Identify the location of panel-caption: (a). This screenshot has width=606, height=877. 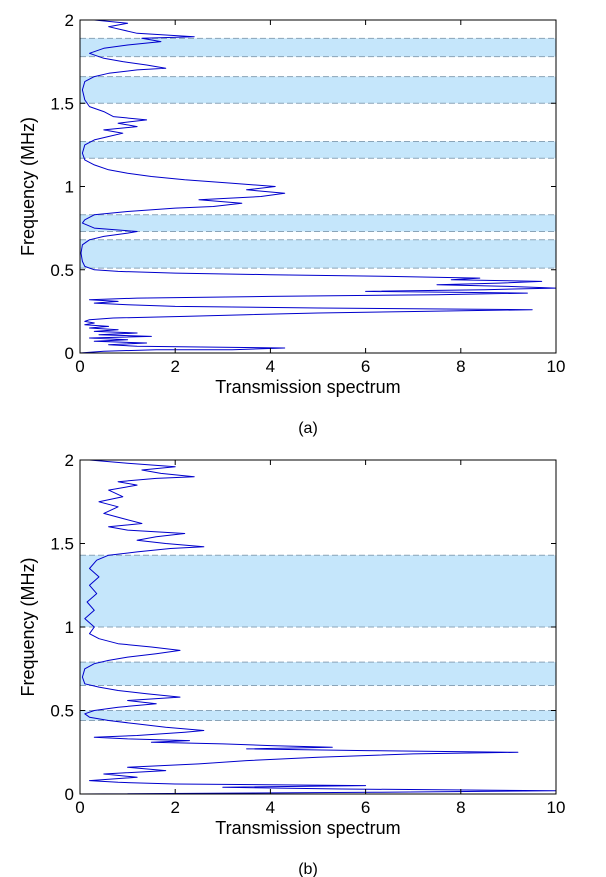
(308, 428).